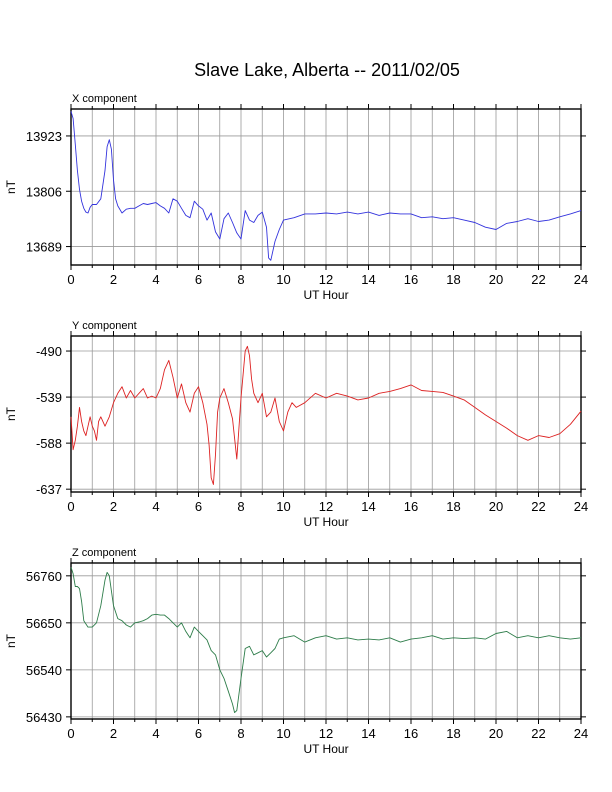  I want to click on y-xtick-label: 10, so click(283, 506).